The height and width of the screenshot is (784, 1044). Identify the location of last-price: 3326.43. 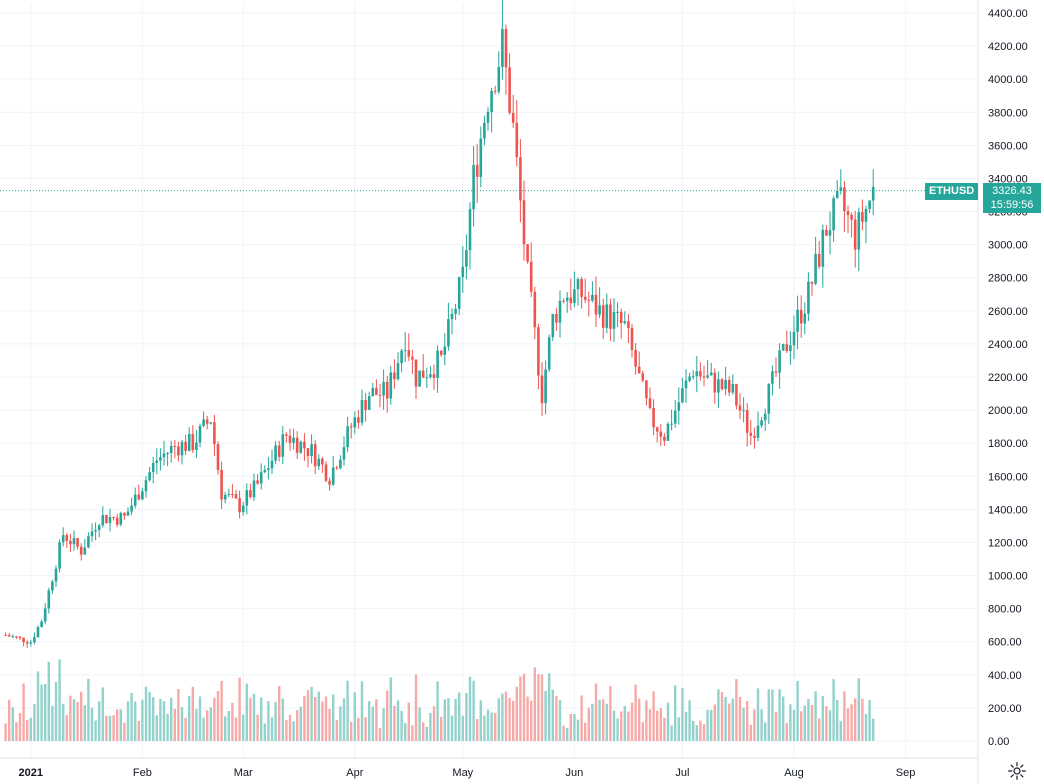
(1012, 191).